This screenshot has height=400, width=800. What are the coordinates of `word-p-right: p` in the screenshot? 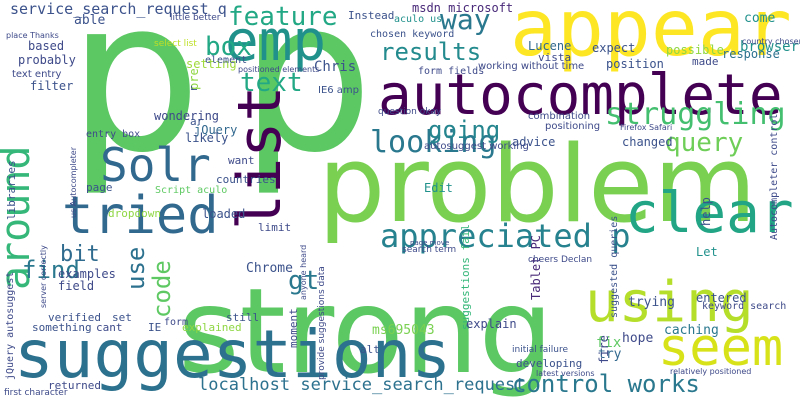 It's located at (307, 99).